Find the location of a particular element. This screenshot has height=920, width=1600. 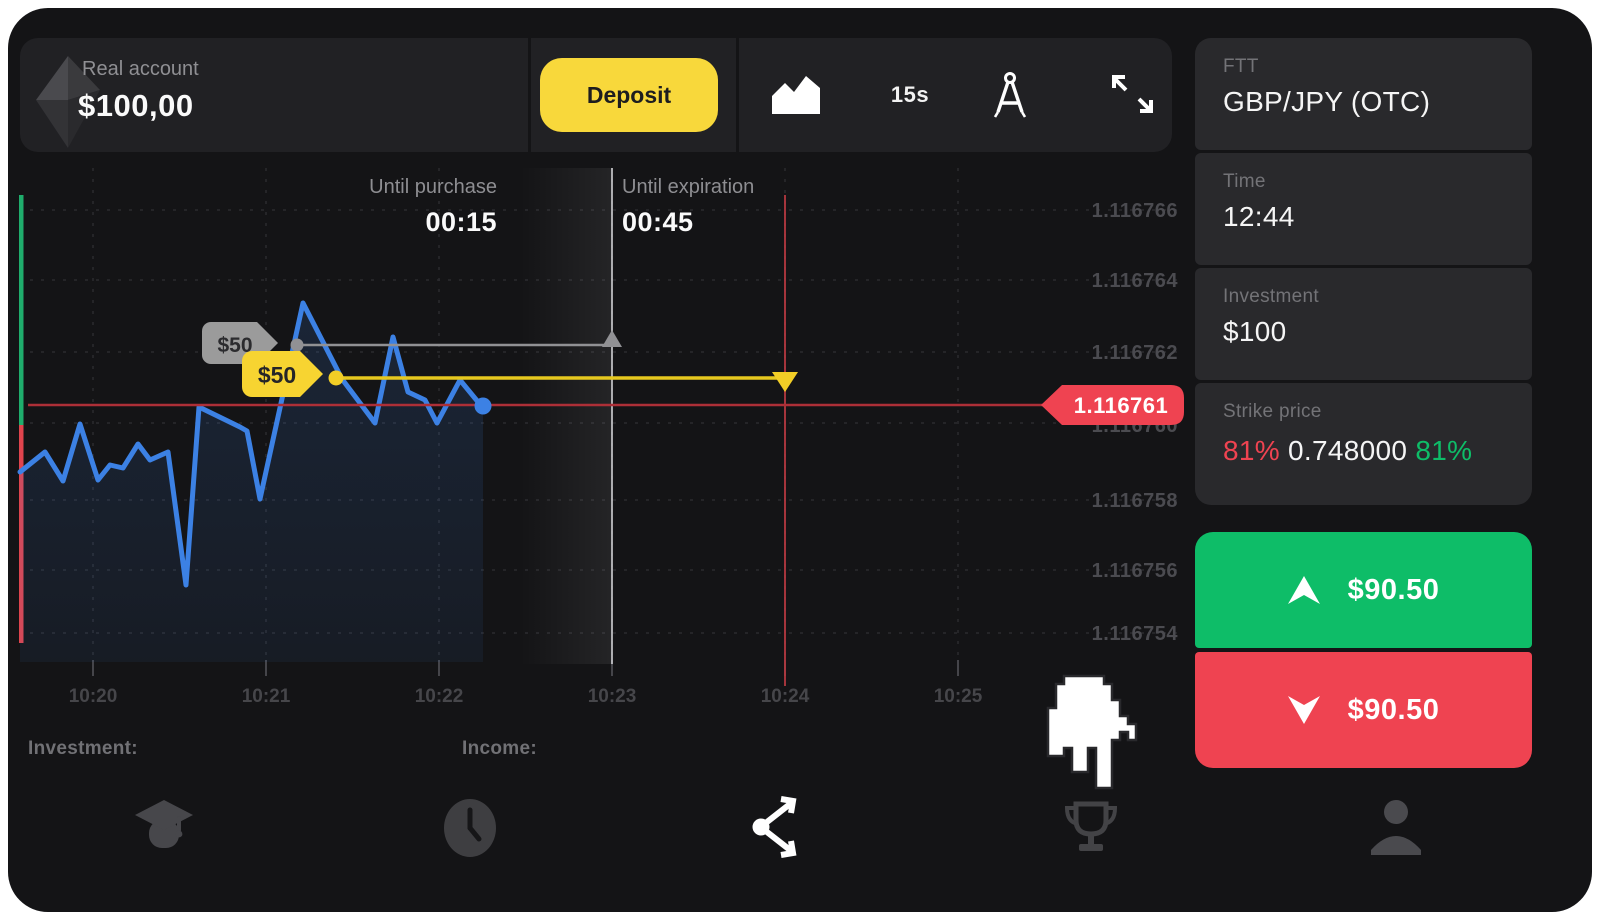

until-expiration-block: Until expiration 00:45 is located at coordinates (732, 207).